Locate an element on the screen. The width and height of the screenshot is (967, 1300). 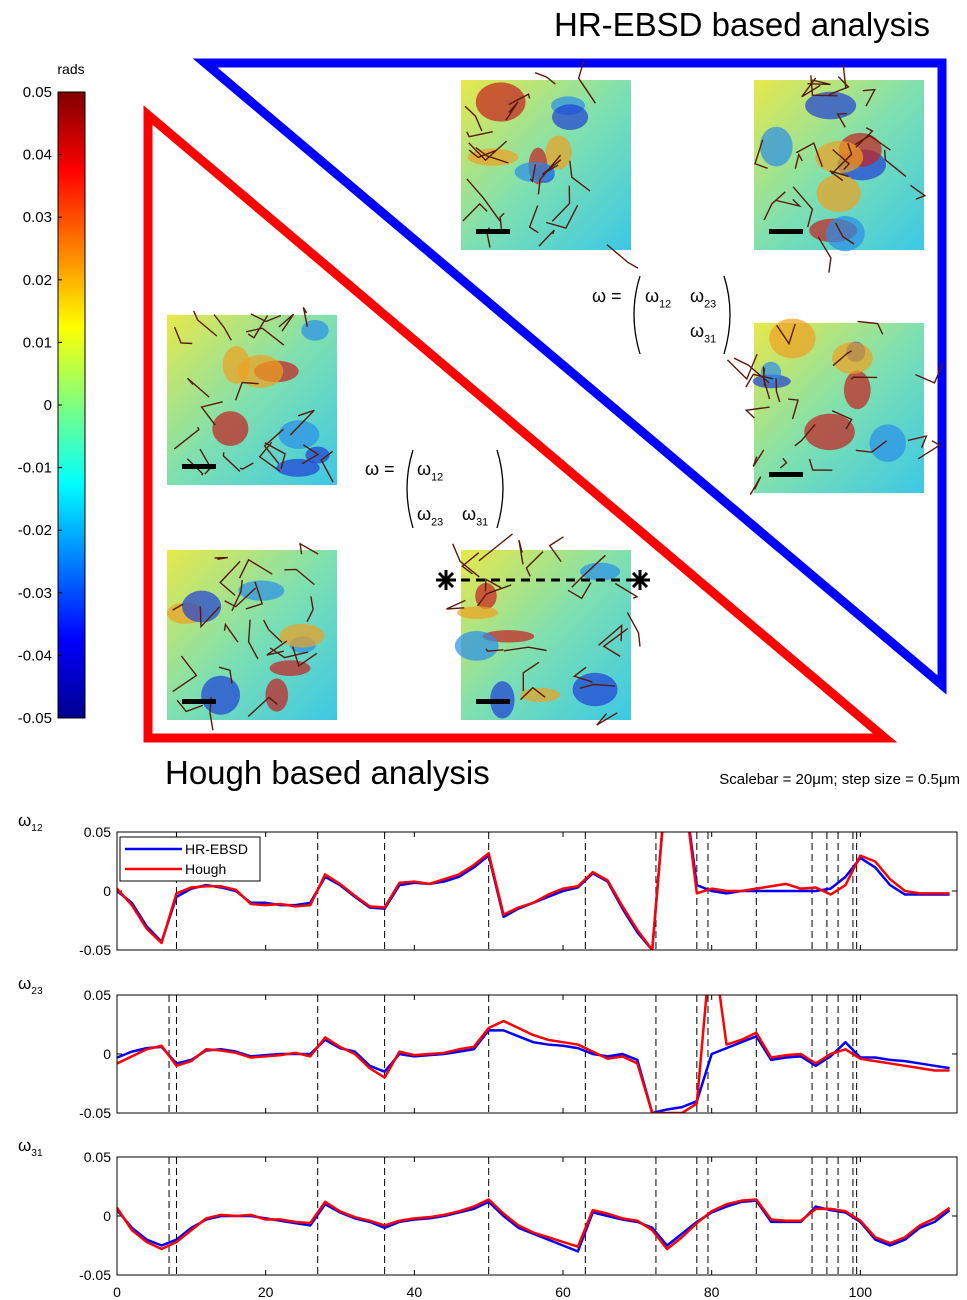
y-axis-label: ω12 is located at coordinates (30, 822).